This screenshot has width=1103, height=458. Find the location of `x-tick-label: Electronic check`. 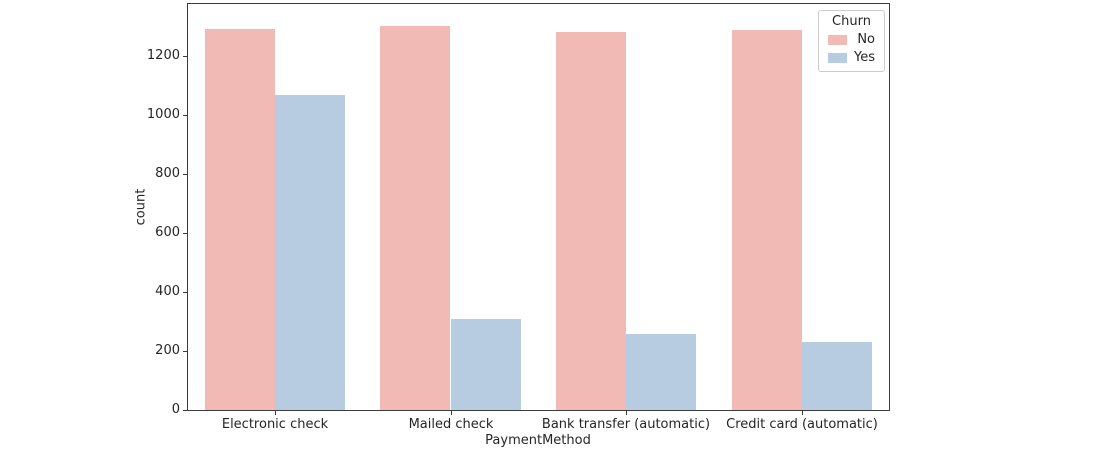

x-tick-label: Electronic check is located at coordinates (275, 424).